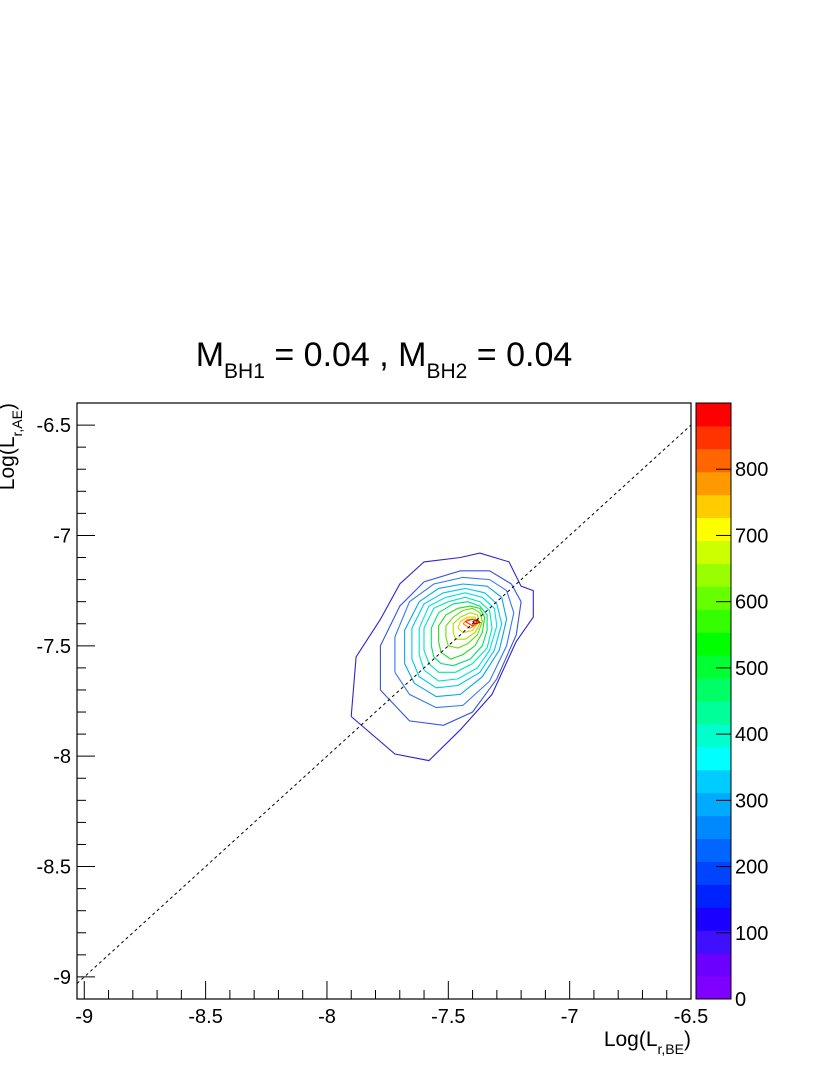  I want to click on x-tick-label: -7, so click(570, 1017).